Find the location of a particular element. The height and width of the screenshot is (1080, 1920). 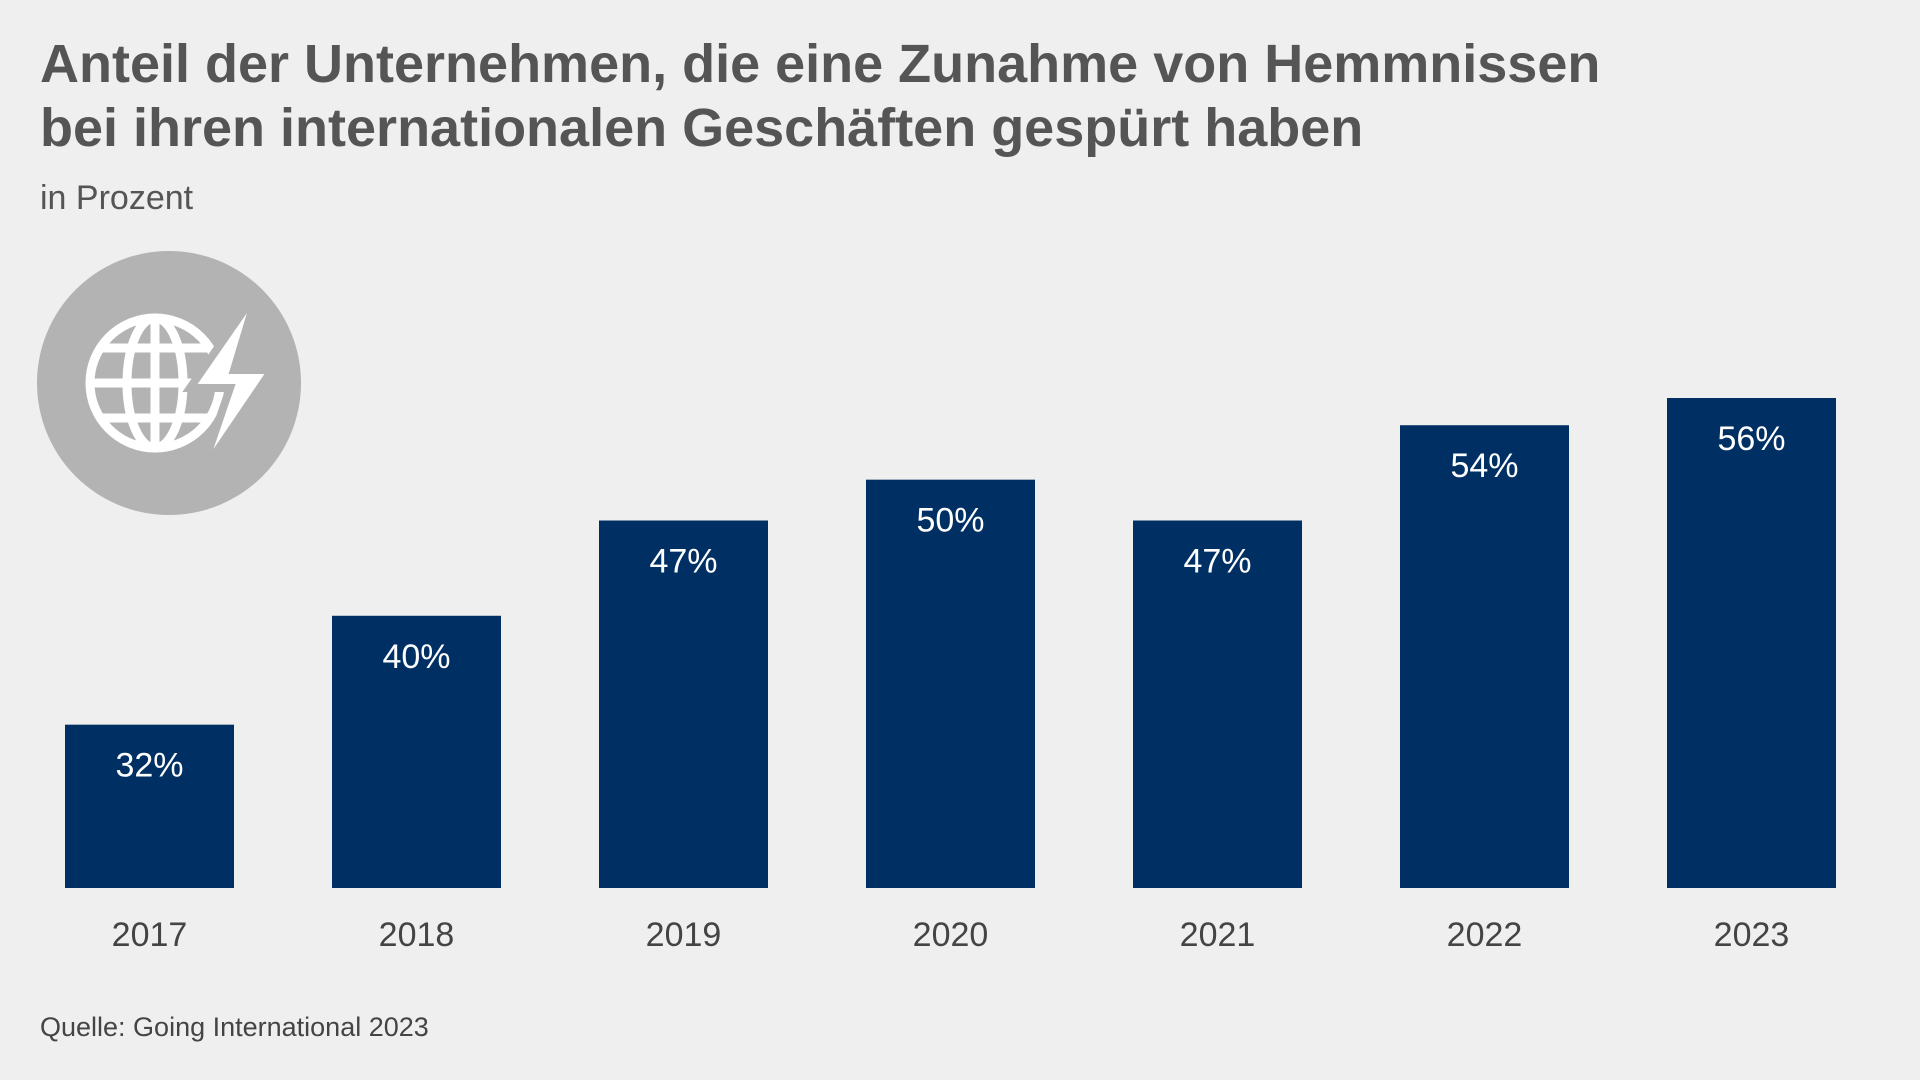

x-tick-label: 2019 is located at coordinates (684, 935).